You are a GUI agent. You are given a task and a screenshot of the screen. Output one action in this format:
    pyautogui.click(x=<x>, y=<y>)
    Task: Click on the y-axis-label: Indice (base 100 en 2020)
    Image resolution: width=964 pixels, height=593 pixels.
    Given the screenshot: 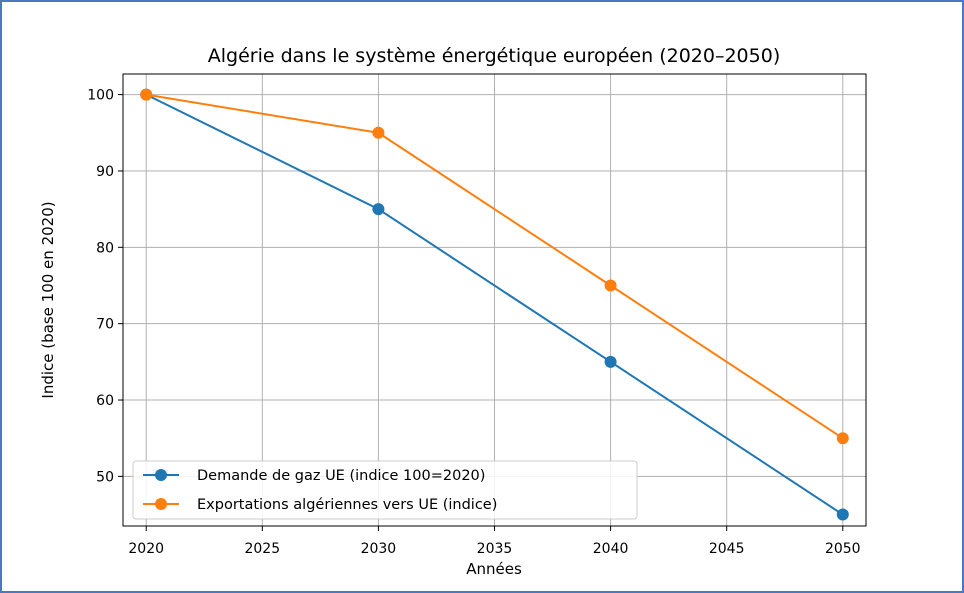 What is the action you would take?
    pyautogui.click(x=48, y=299)
    